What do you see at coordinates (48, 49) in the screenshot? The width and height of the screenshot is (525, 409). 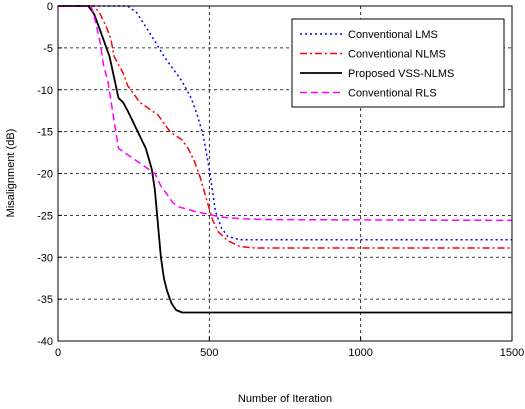 I see `y-tick-label: -5` at bounding box center [48, 49].